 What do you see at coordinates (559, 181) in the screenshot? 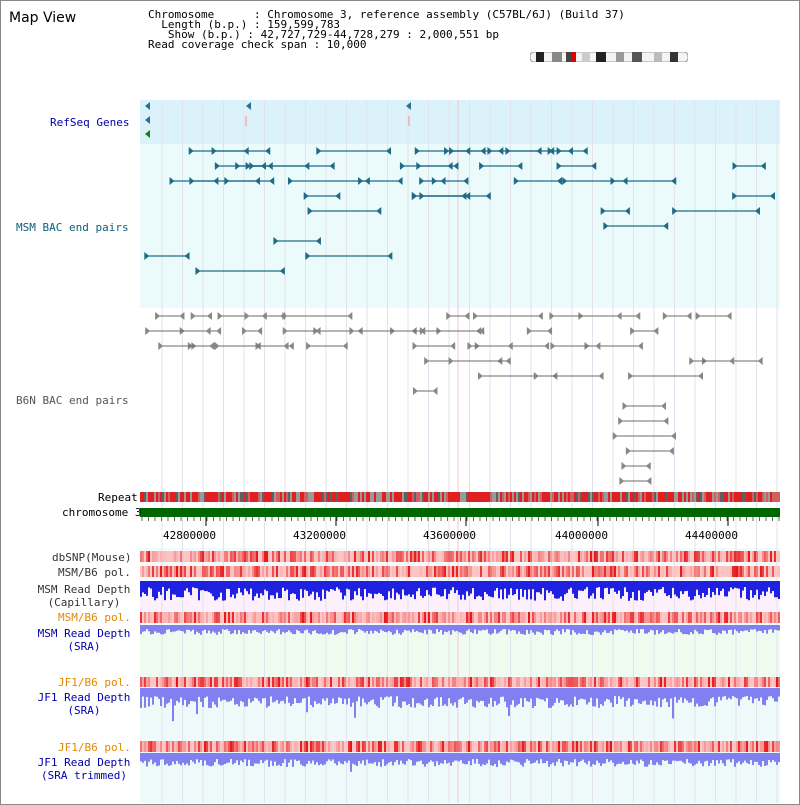
I see `msm-bac-end` at bounding box center [559, 181].